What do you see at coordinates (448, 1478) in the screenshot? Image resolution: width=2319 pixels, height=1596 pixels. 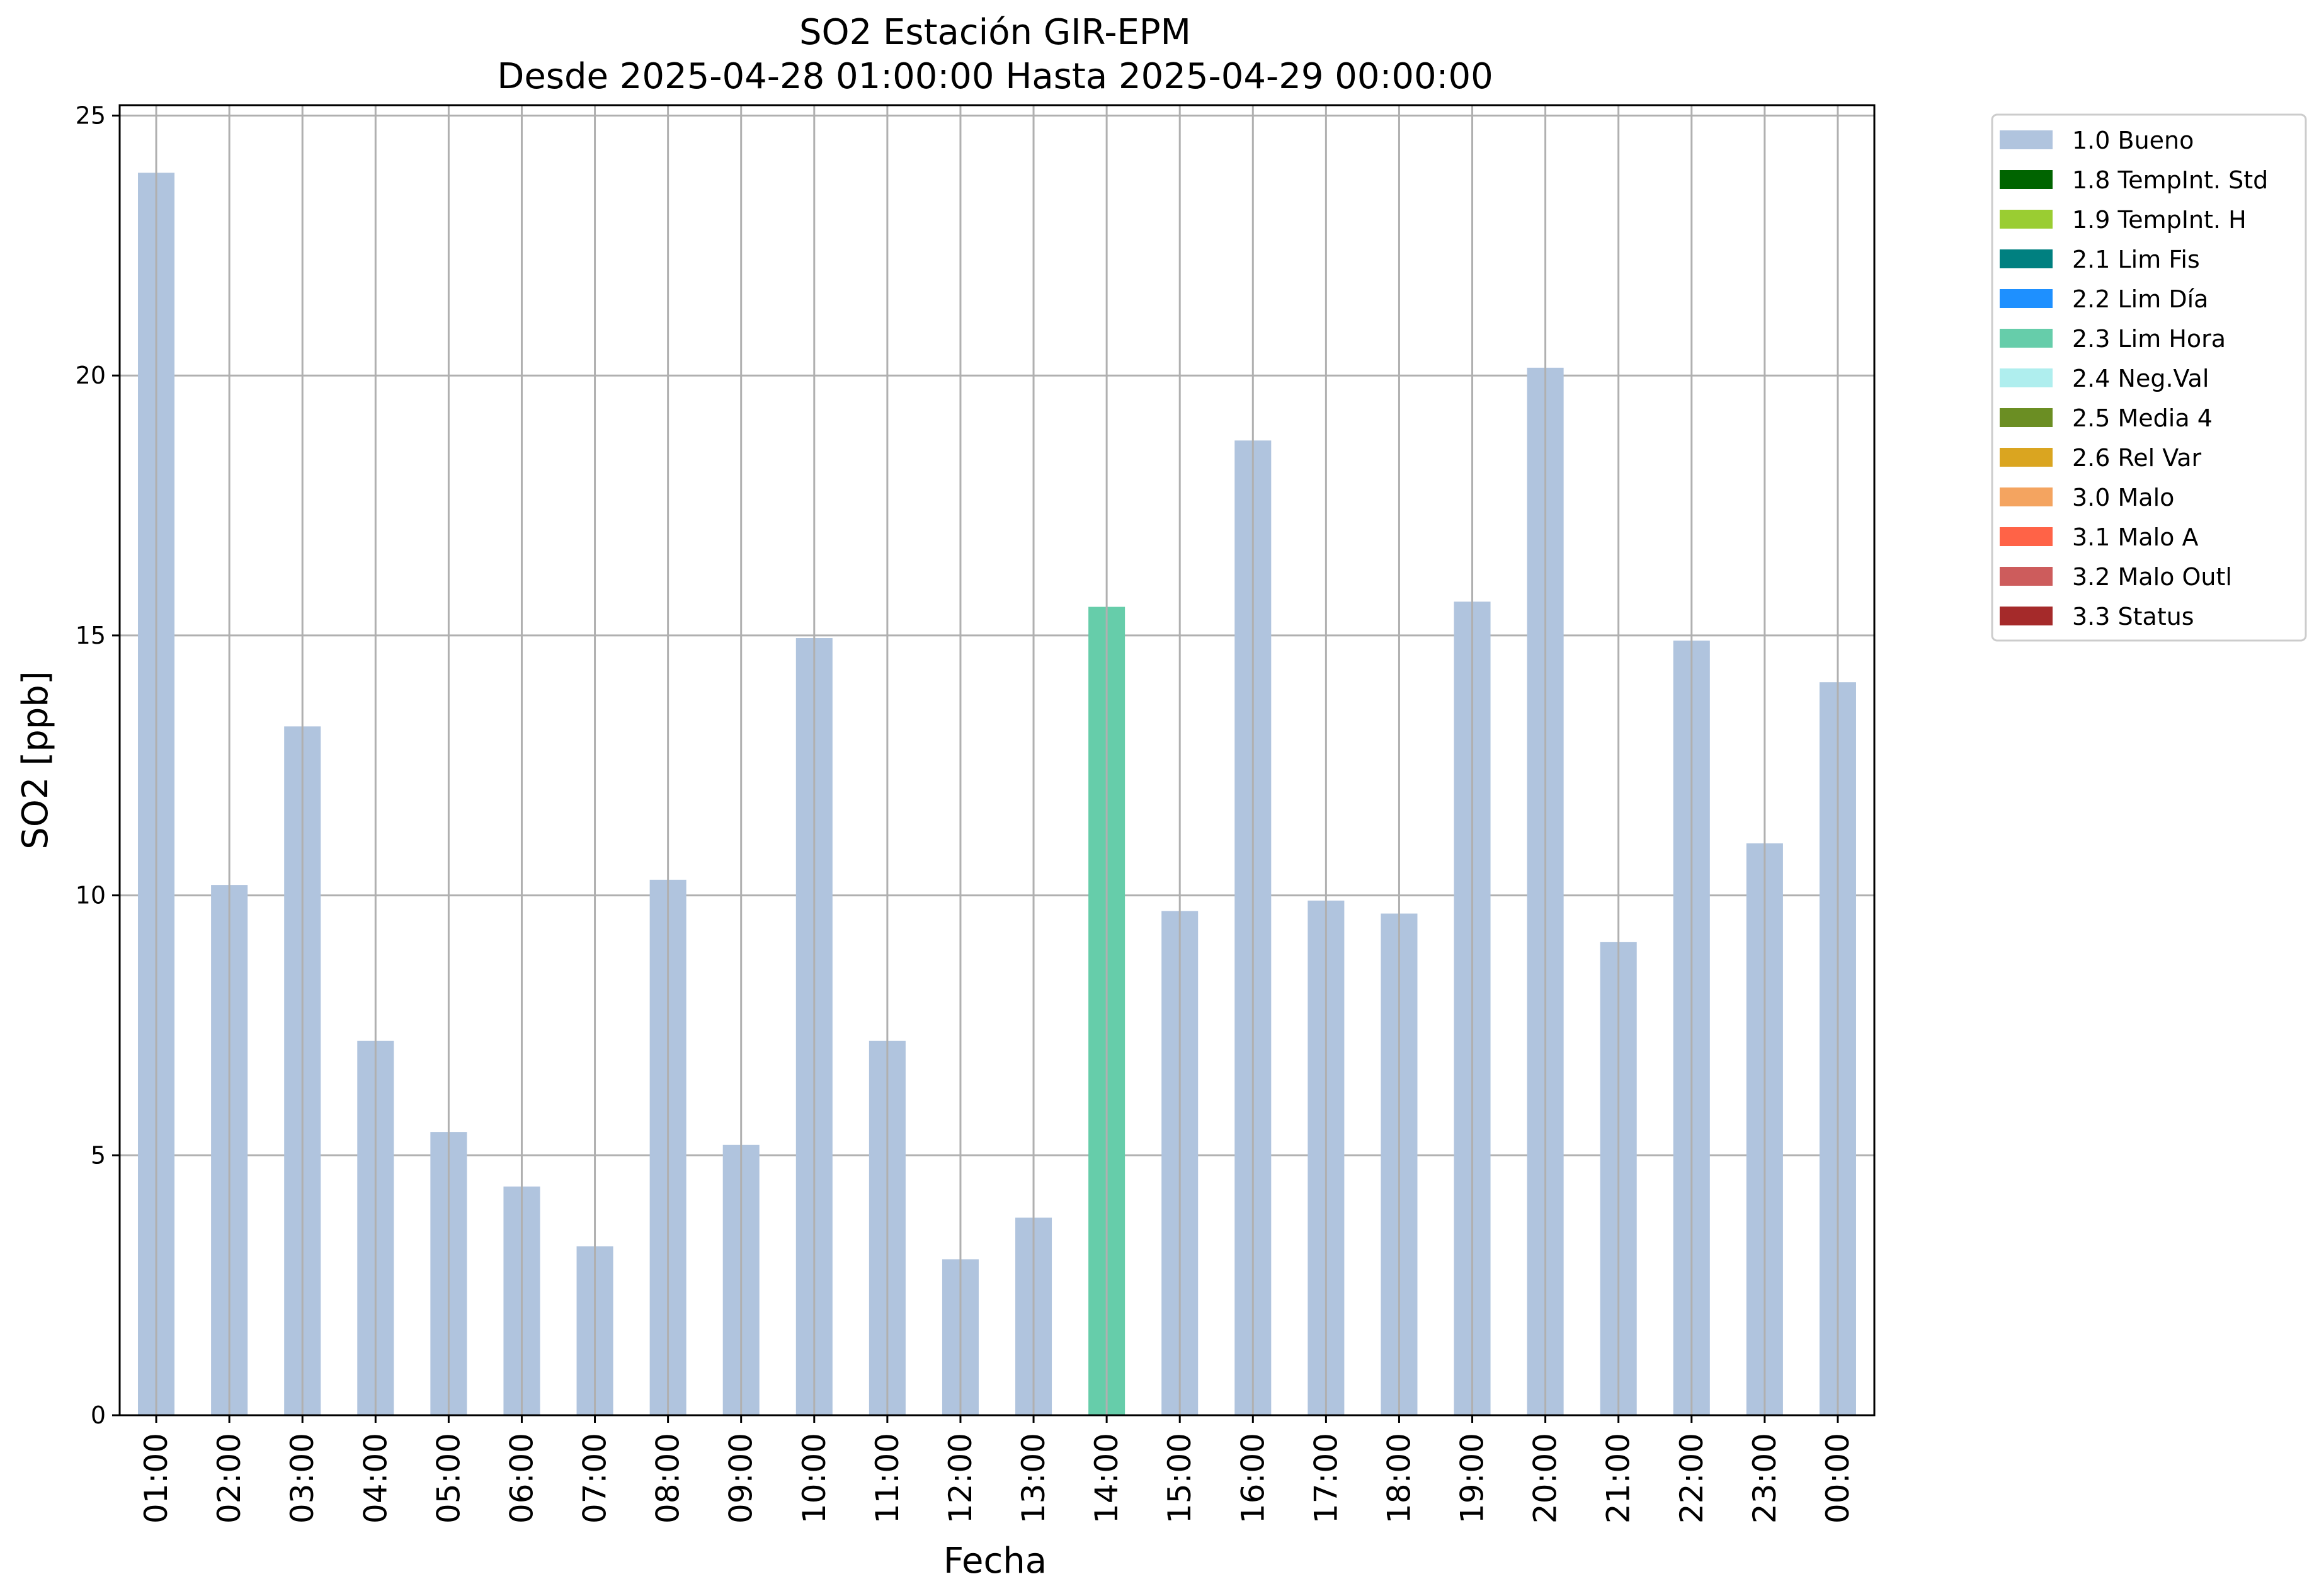 I see `x-tick-label: 05:00` at bounding box center [448, 1478].